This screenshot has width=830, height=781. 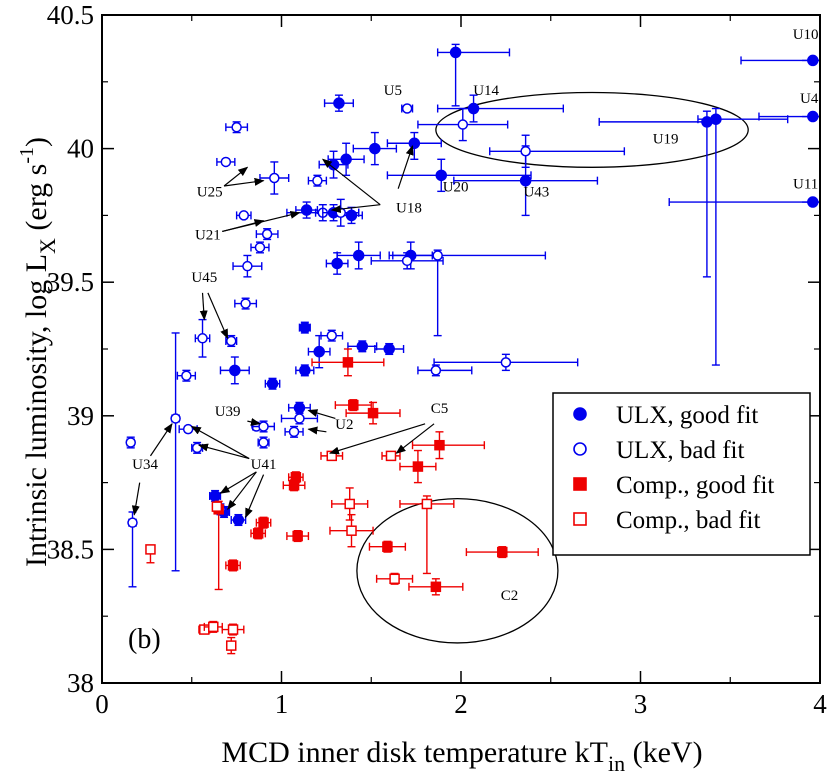 I want to click on legend-entry-ulx_bad: ULX, bad fit, so click(x=658, y=450).